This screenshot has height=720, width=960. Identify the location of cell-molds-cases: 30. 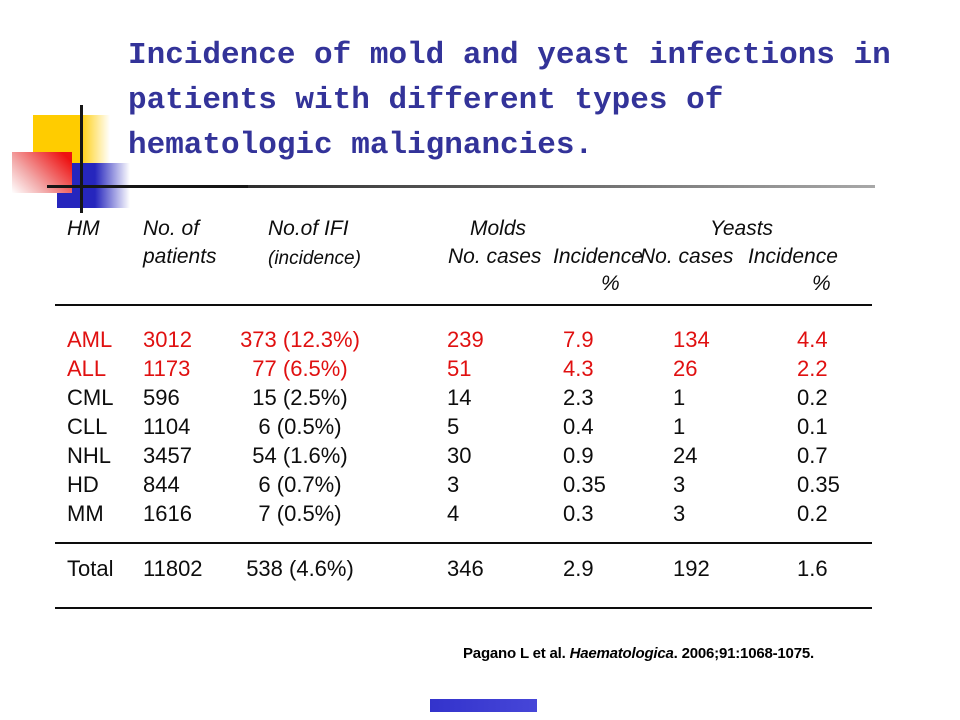
(459, 455).